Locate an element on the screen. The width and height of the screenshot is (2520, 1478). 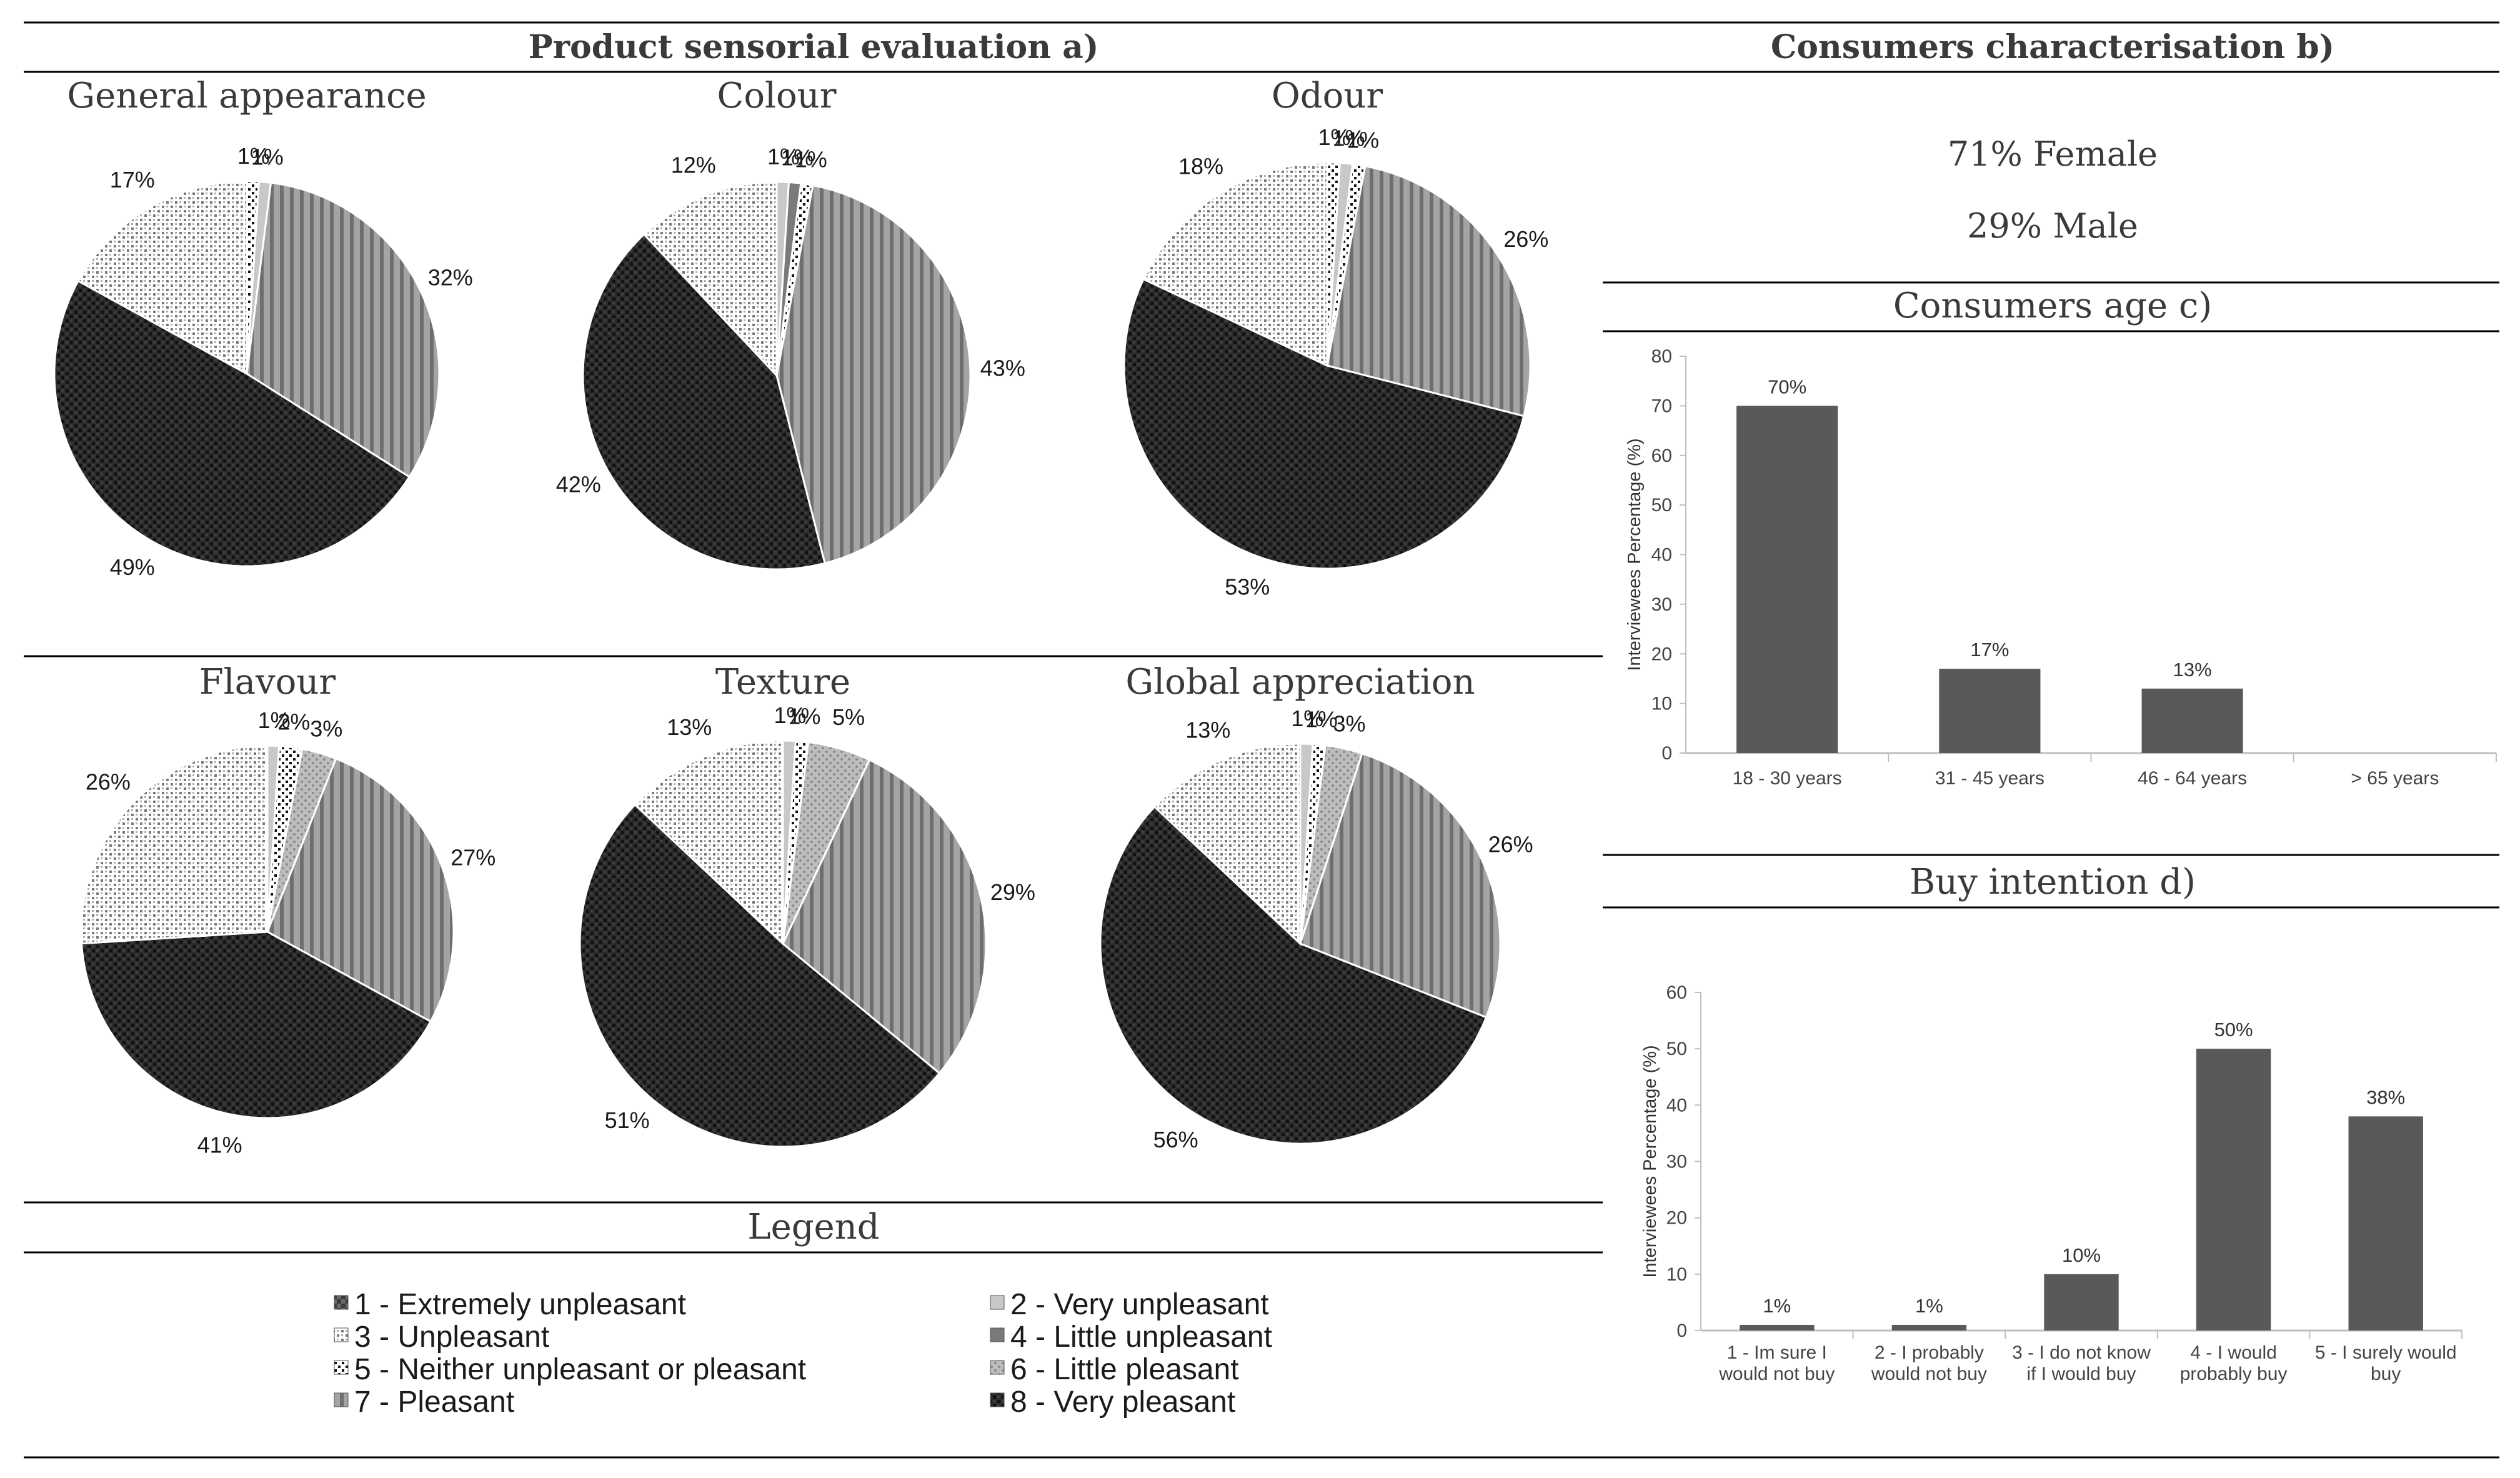
pie-odour: Odour 1%1%1% 26% 53% 18% is located at coordinates (1336, 338).